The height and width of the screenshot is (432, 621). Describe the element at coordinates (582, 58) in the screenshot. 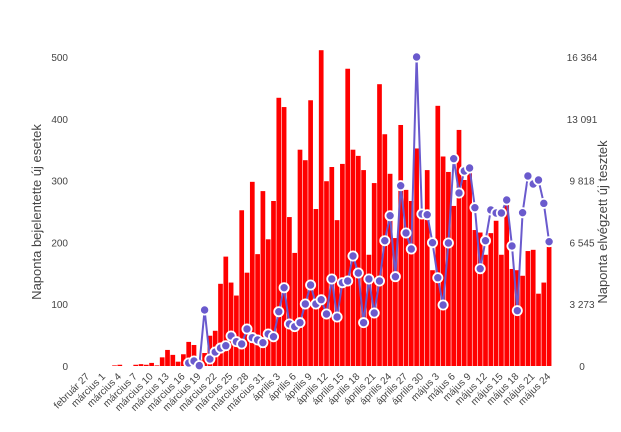

I see `right-tick-label: 16 364` at that location.